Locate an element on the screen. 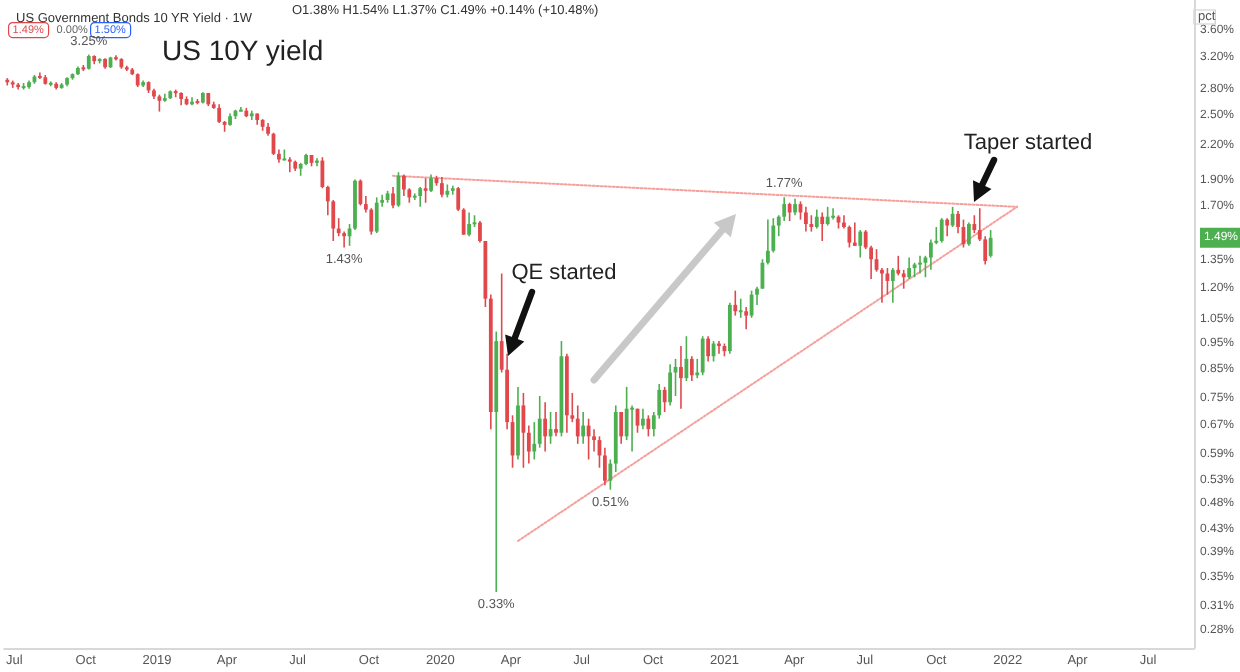 This screenshot has width=1240, height=672. text: US 10Y yield is located at coordinates (243, 50).